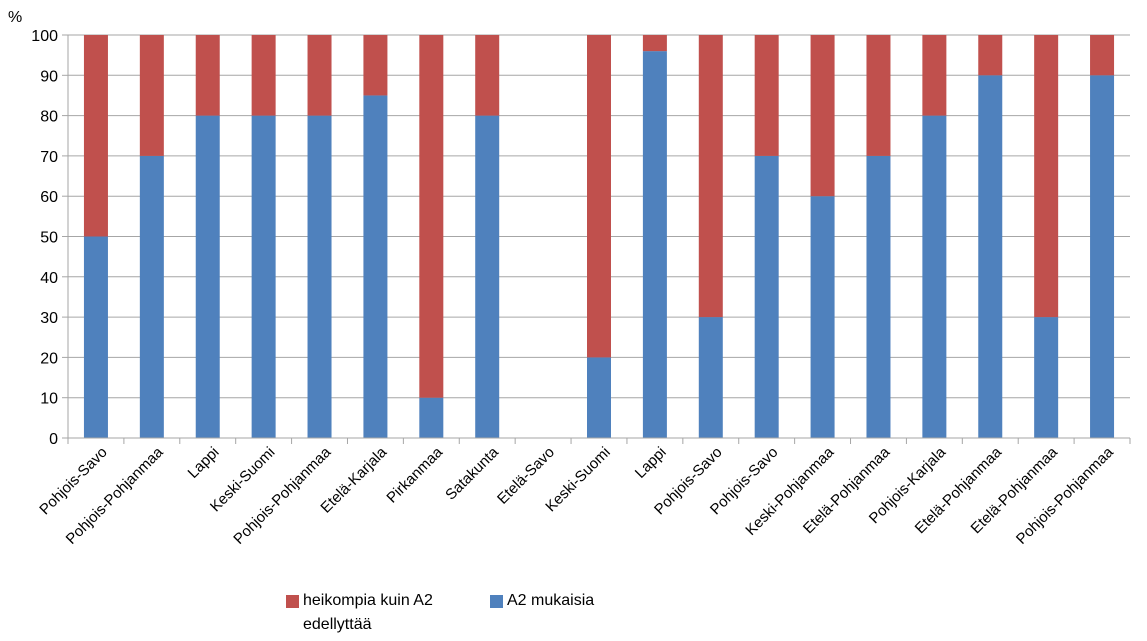 This screenshot has width=1147, height=641. What do you see at coordinates (49, 157) in the screenshot?
I see `y-tick-label: 70` at bounding box center [49, 157].